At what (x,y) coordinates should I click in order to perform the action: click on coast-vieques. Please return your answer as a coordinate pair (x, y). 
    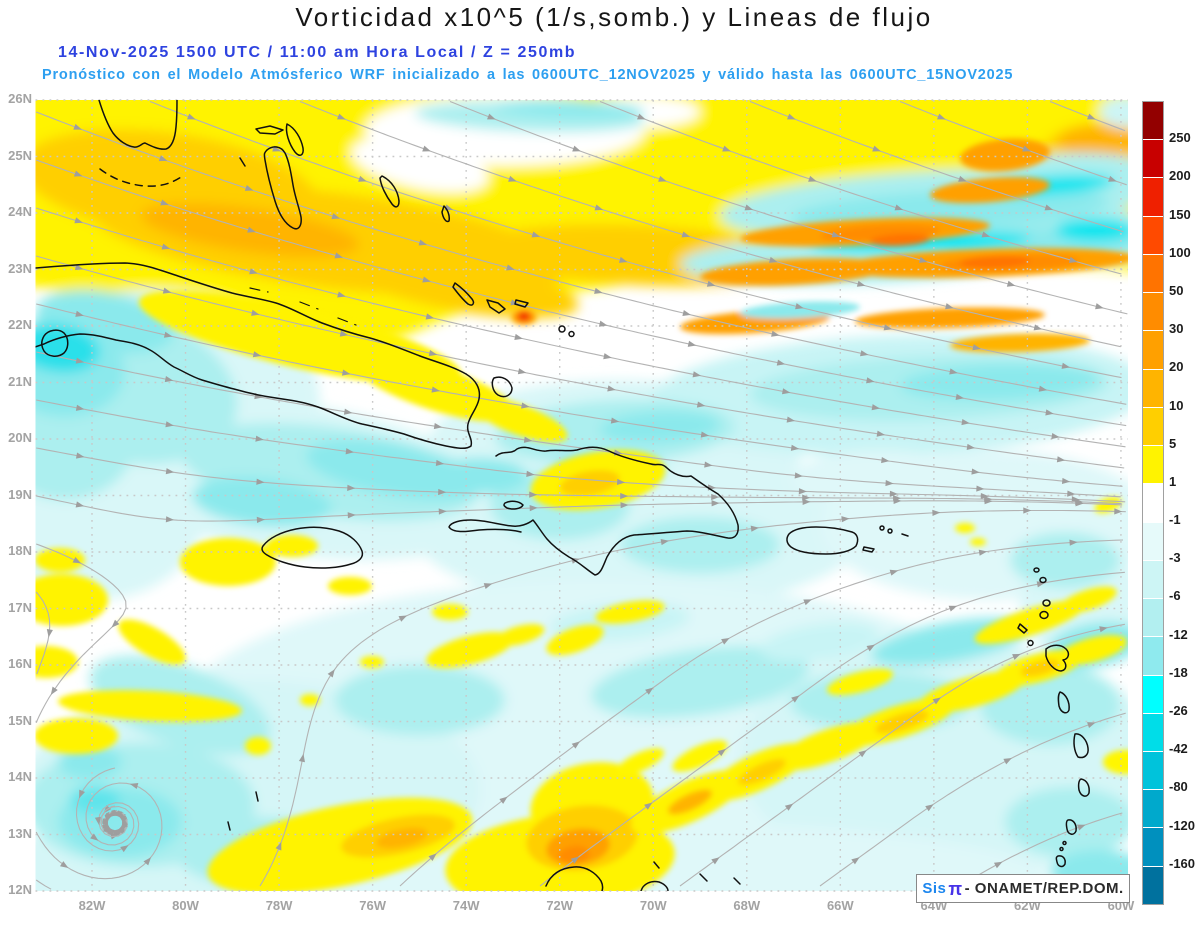
    Looking at the image, I should click on (868, 549).